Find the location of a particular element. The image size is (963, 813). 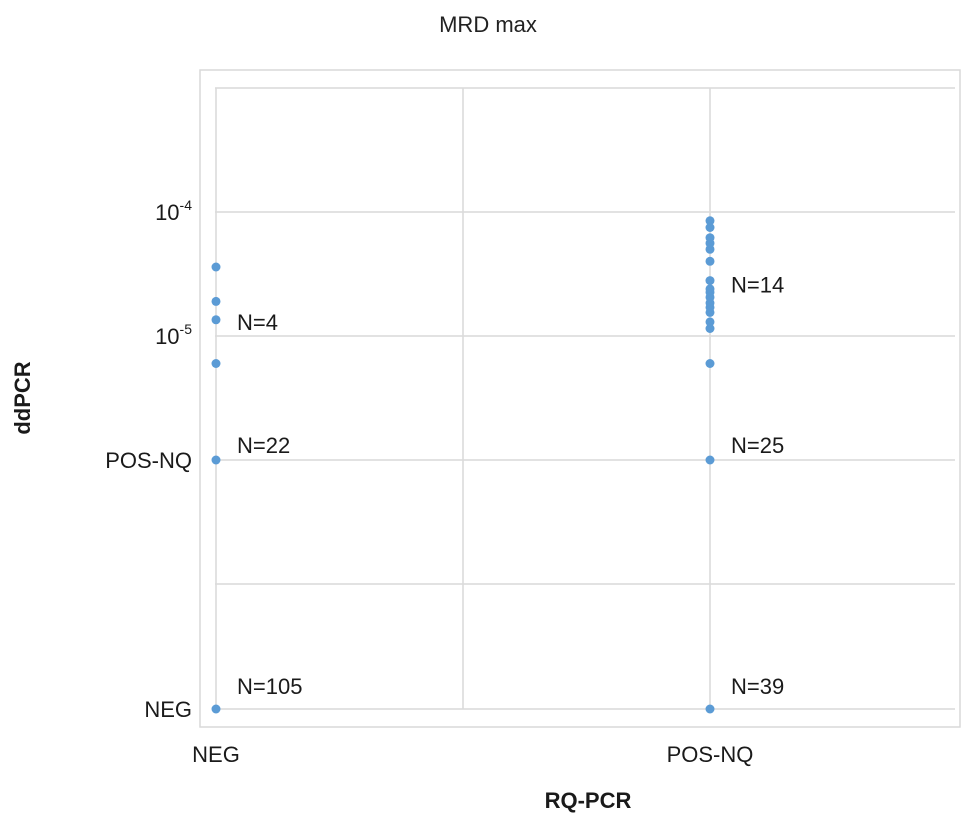

count-annotation: N=105 is located at coordinates (269, 686).